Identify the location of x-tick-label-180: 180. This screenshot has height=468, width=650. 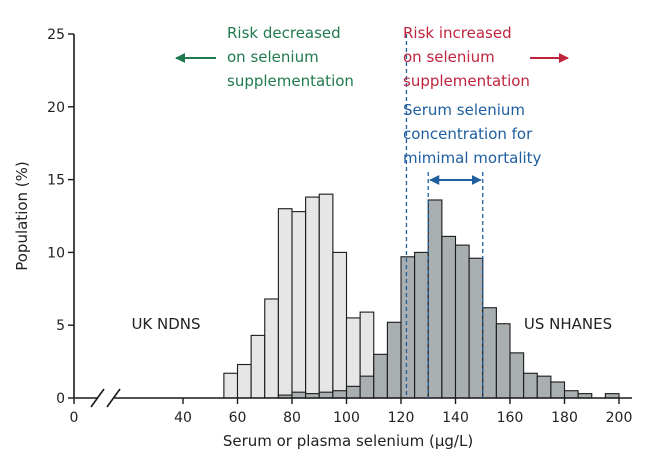
(564, 418).